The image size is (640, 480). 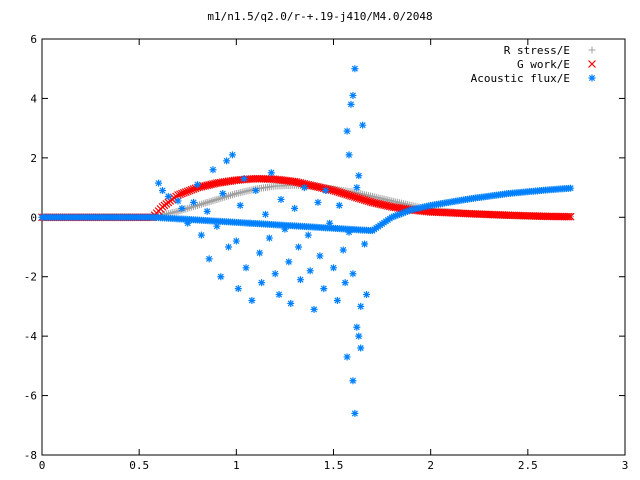 What do you see at coordinates (33, 98) in the screenshot?
I see `y-tick-label: 4` at bounding box center [33, 98].